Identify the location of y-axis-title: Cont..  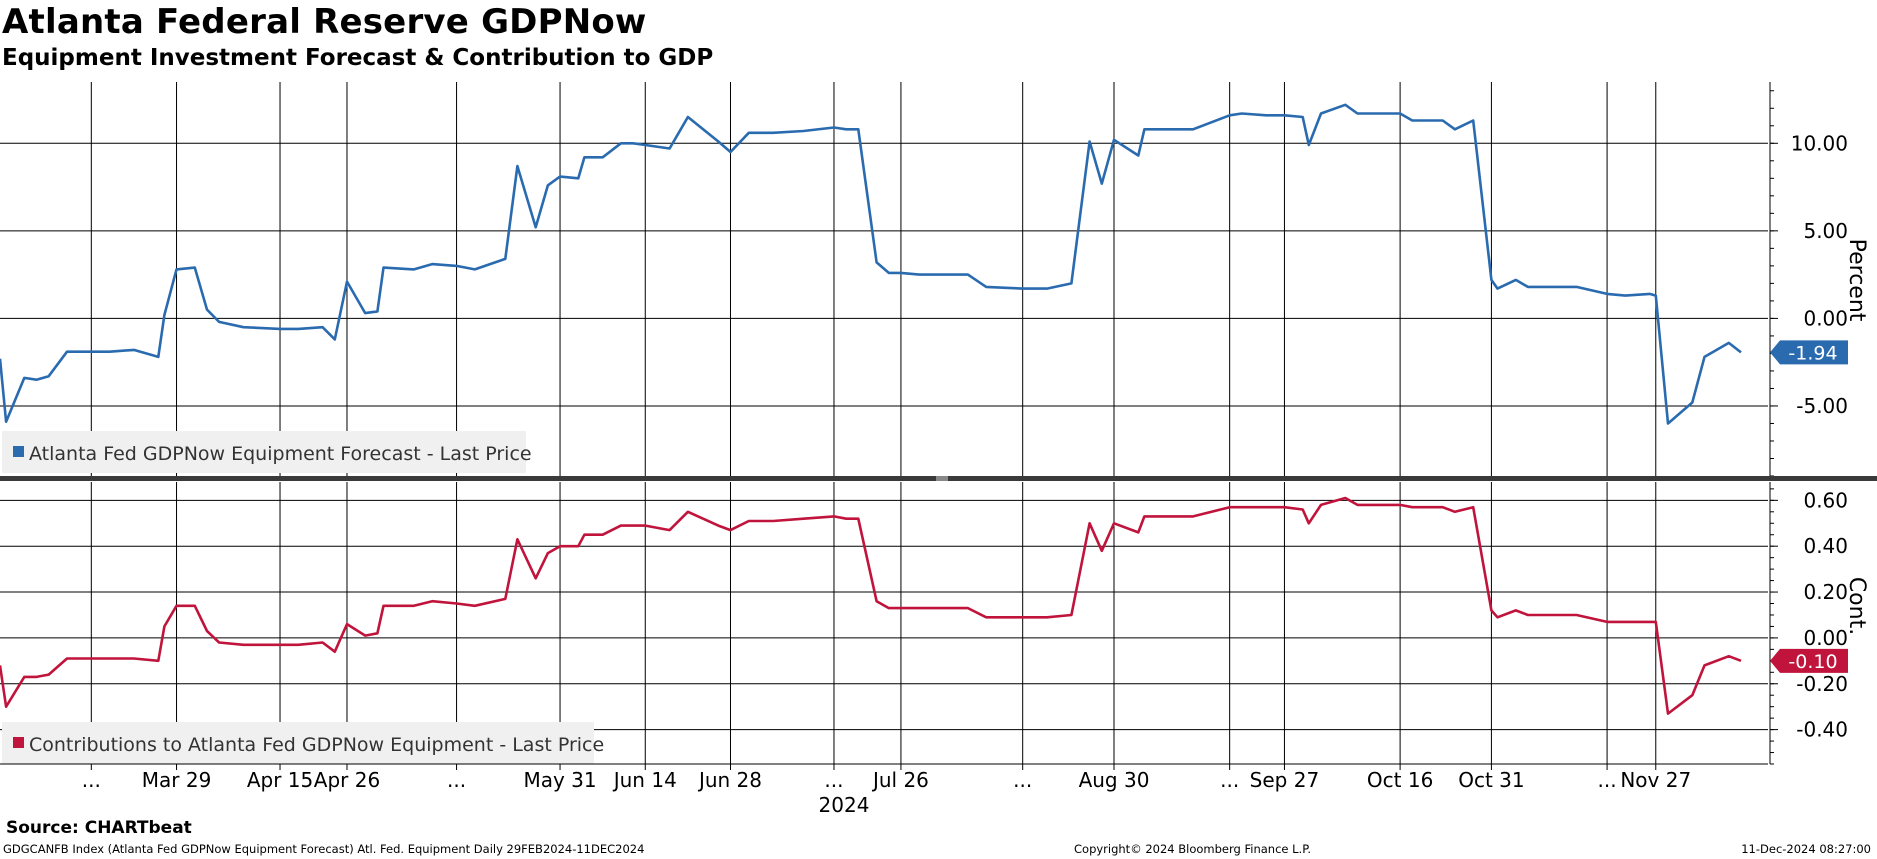
(1856, 606).